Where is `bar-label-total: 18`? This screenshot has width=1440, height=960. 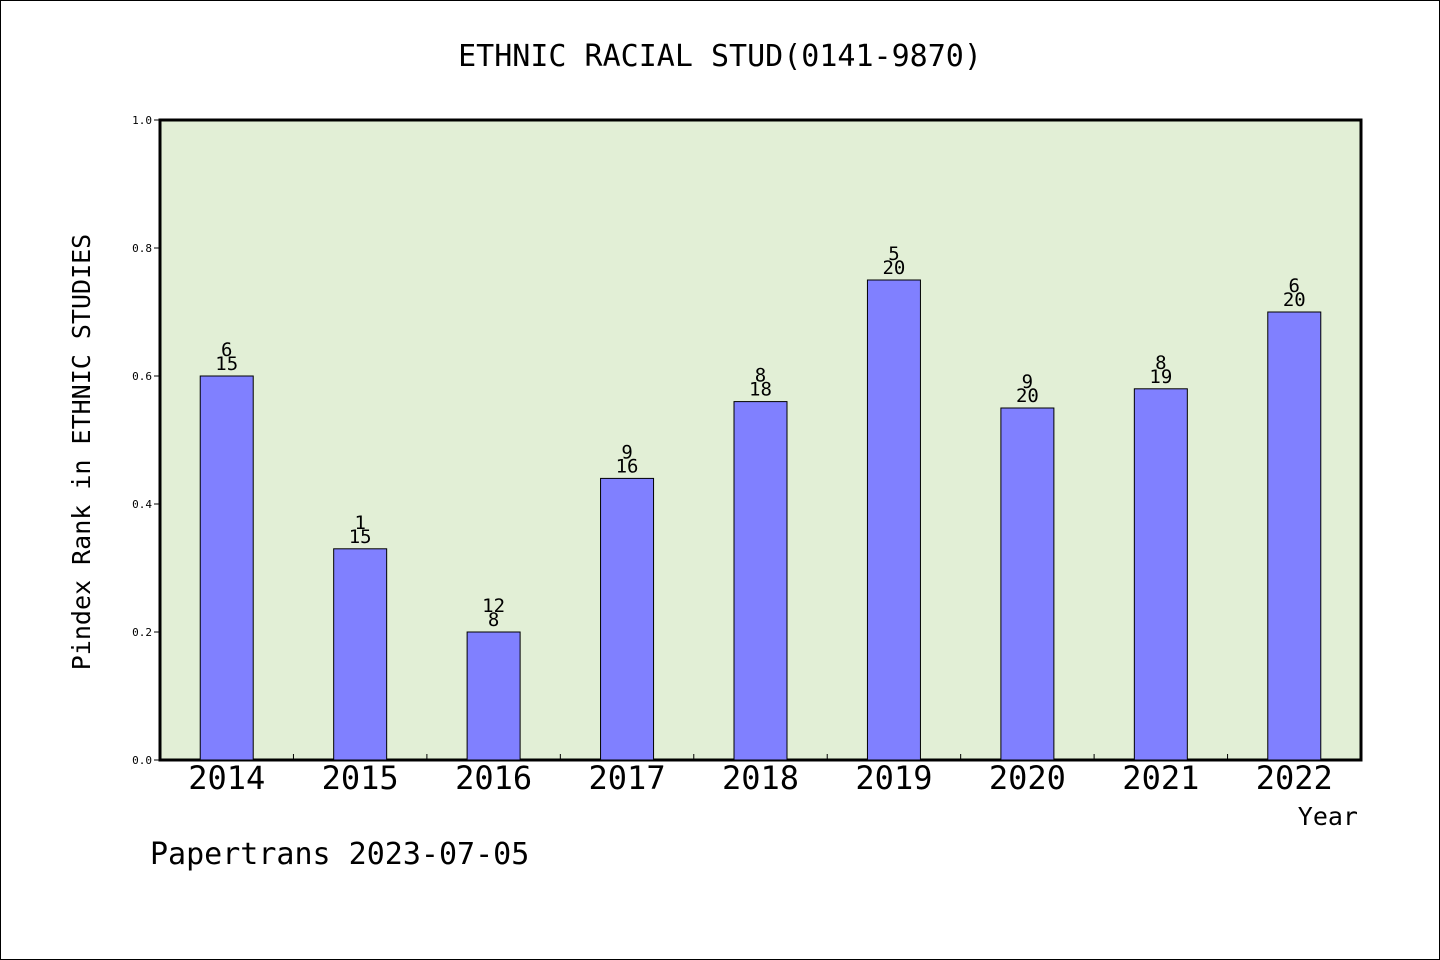 bar-label-total: 18 is located at coordinates (760, 390).